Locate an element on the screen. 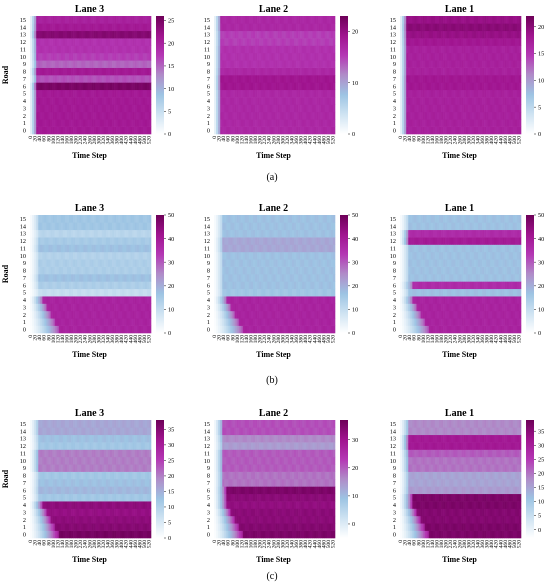 The image size is (550, 585). heatmap-title: Lane 3 is located at coordinates (89, 9).